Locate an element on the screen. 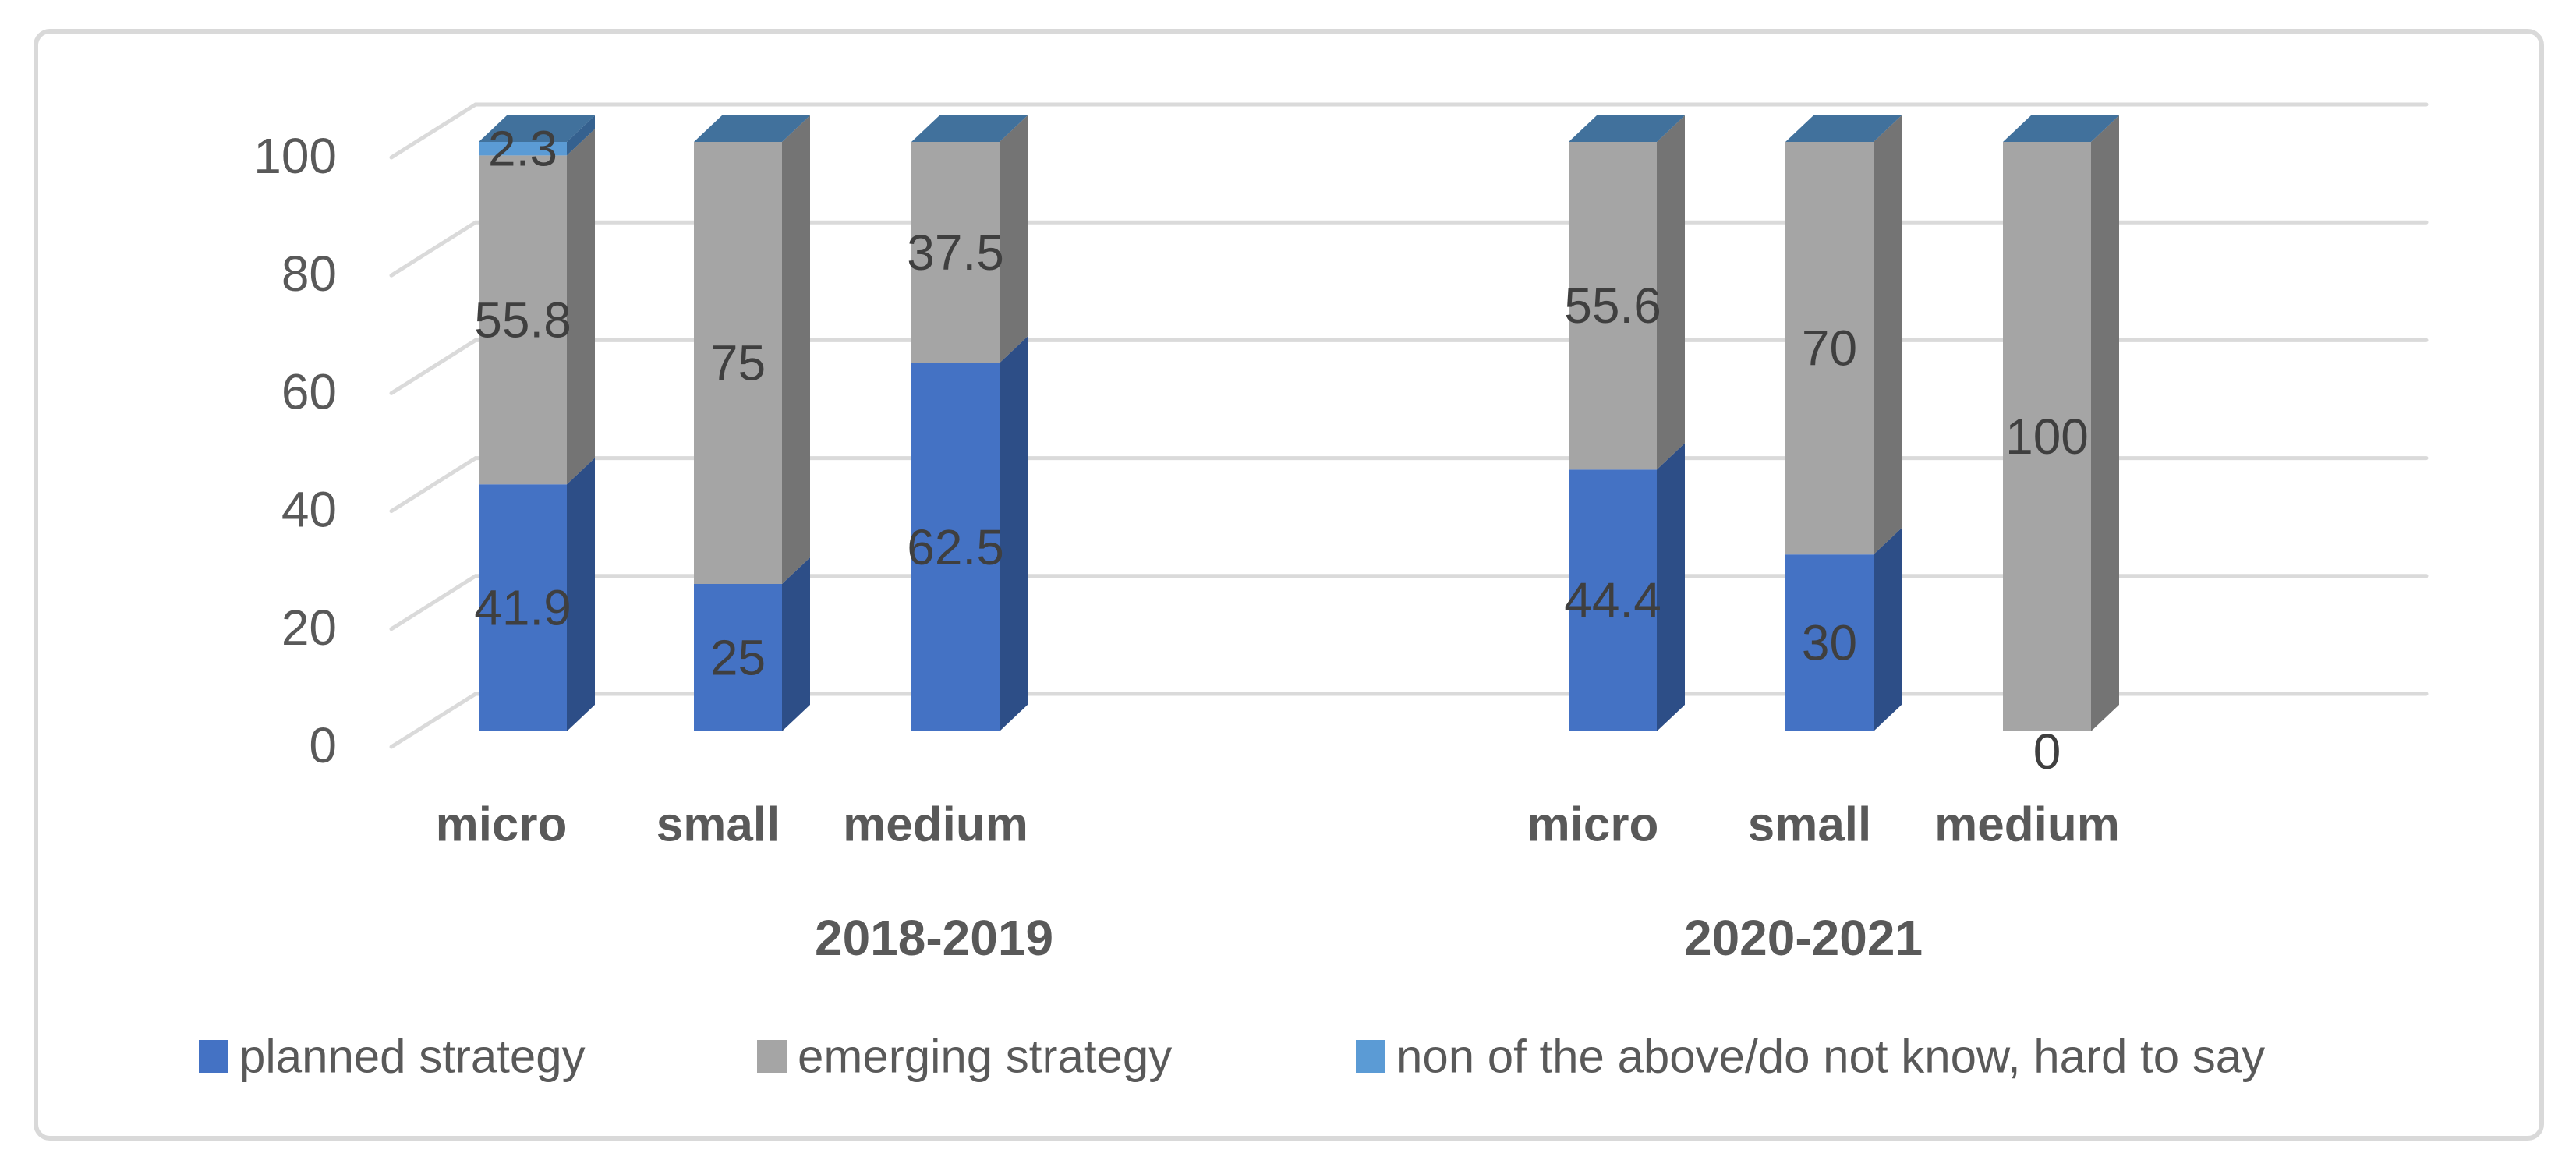 The width and height of the screenshot is (2576, 1171). group-axis-label: 2020-2021 is located at coordinates (1803, 938).